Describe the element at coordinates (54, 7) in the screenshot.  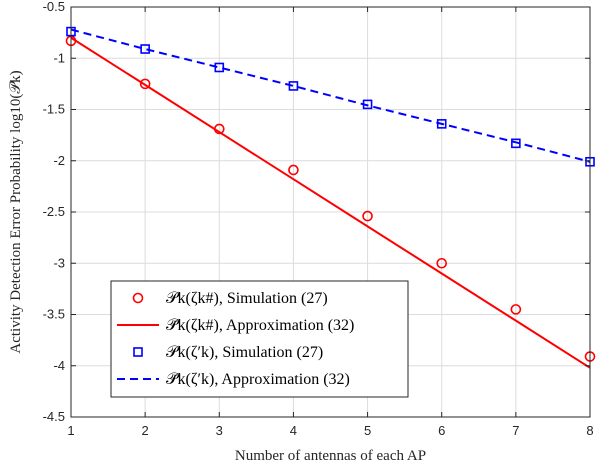
I see `y-tick-label: -0.5` at that location.